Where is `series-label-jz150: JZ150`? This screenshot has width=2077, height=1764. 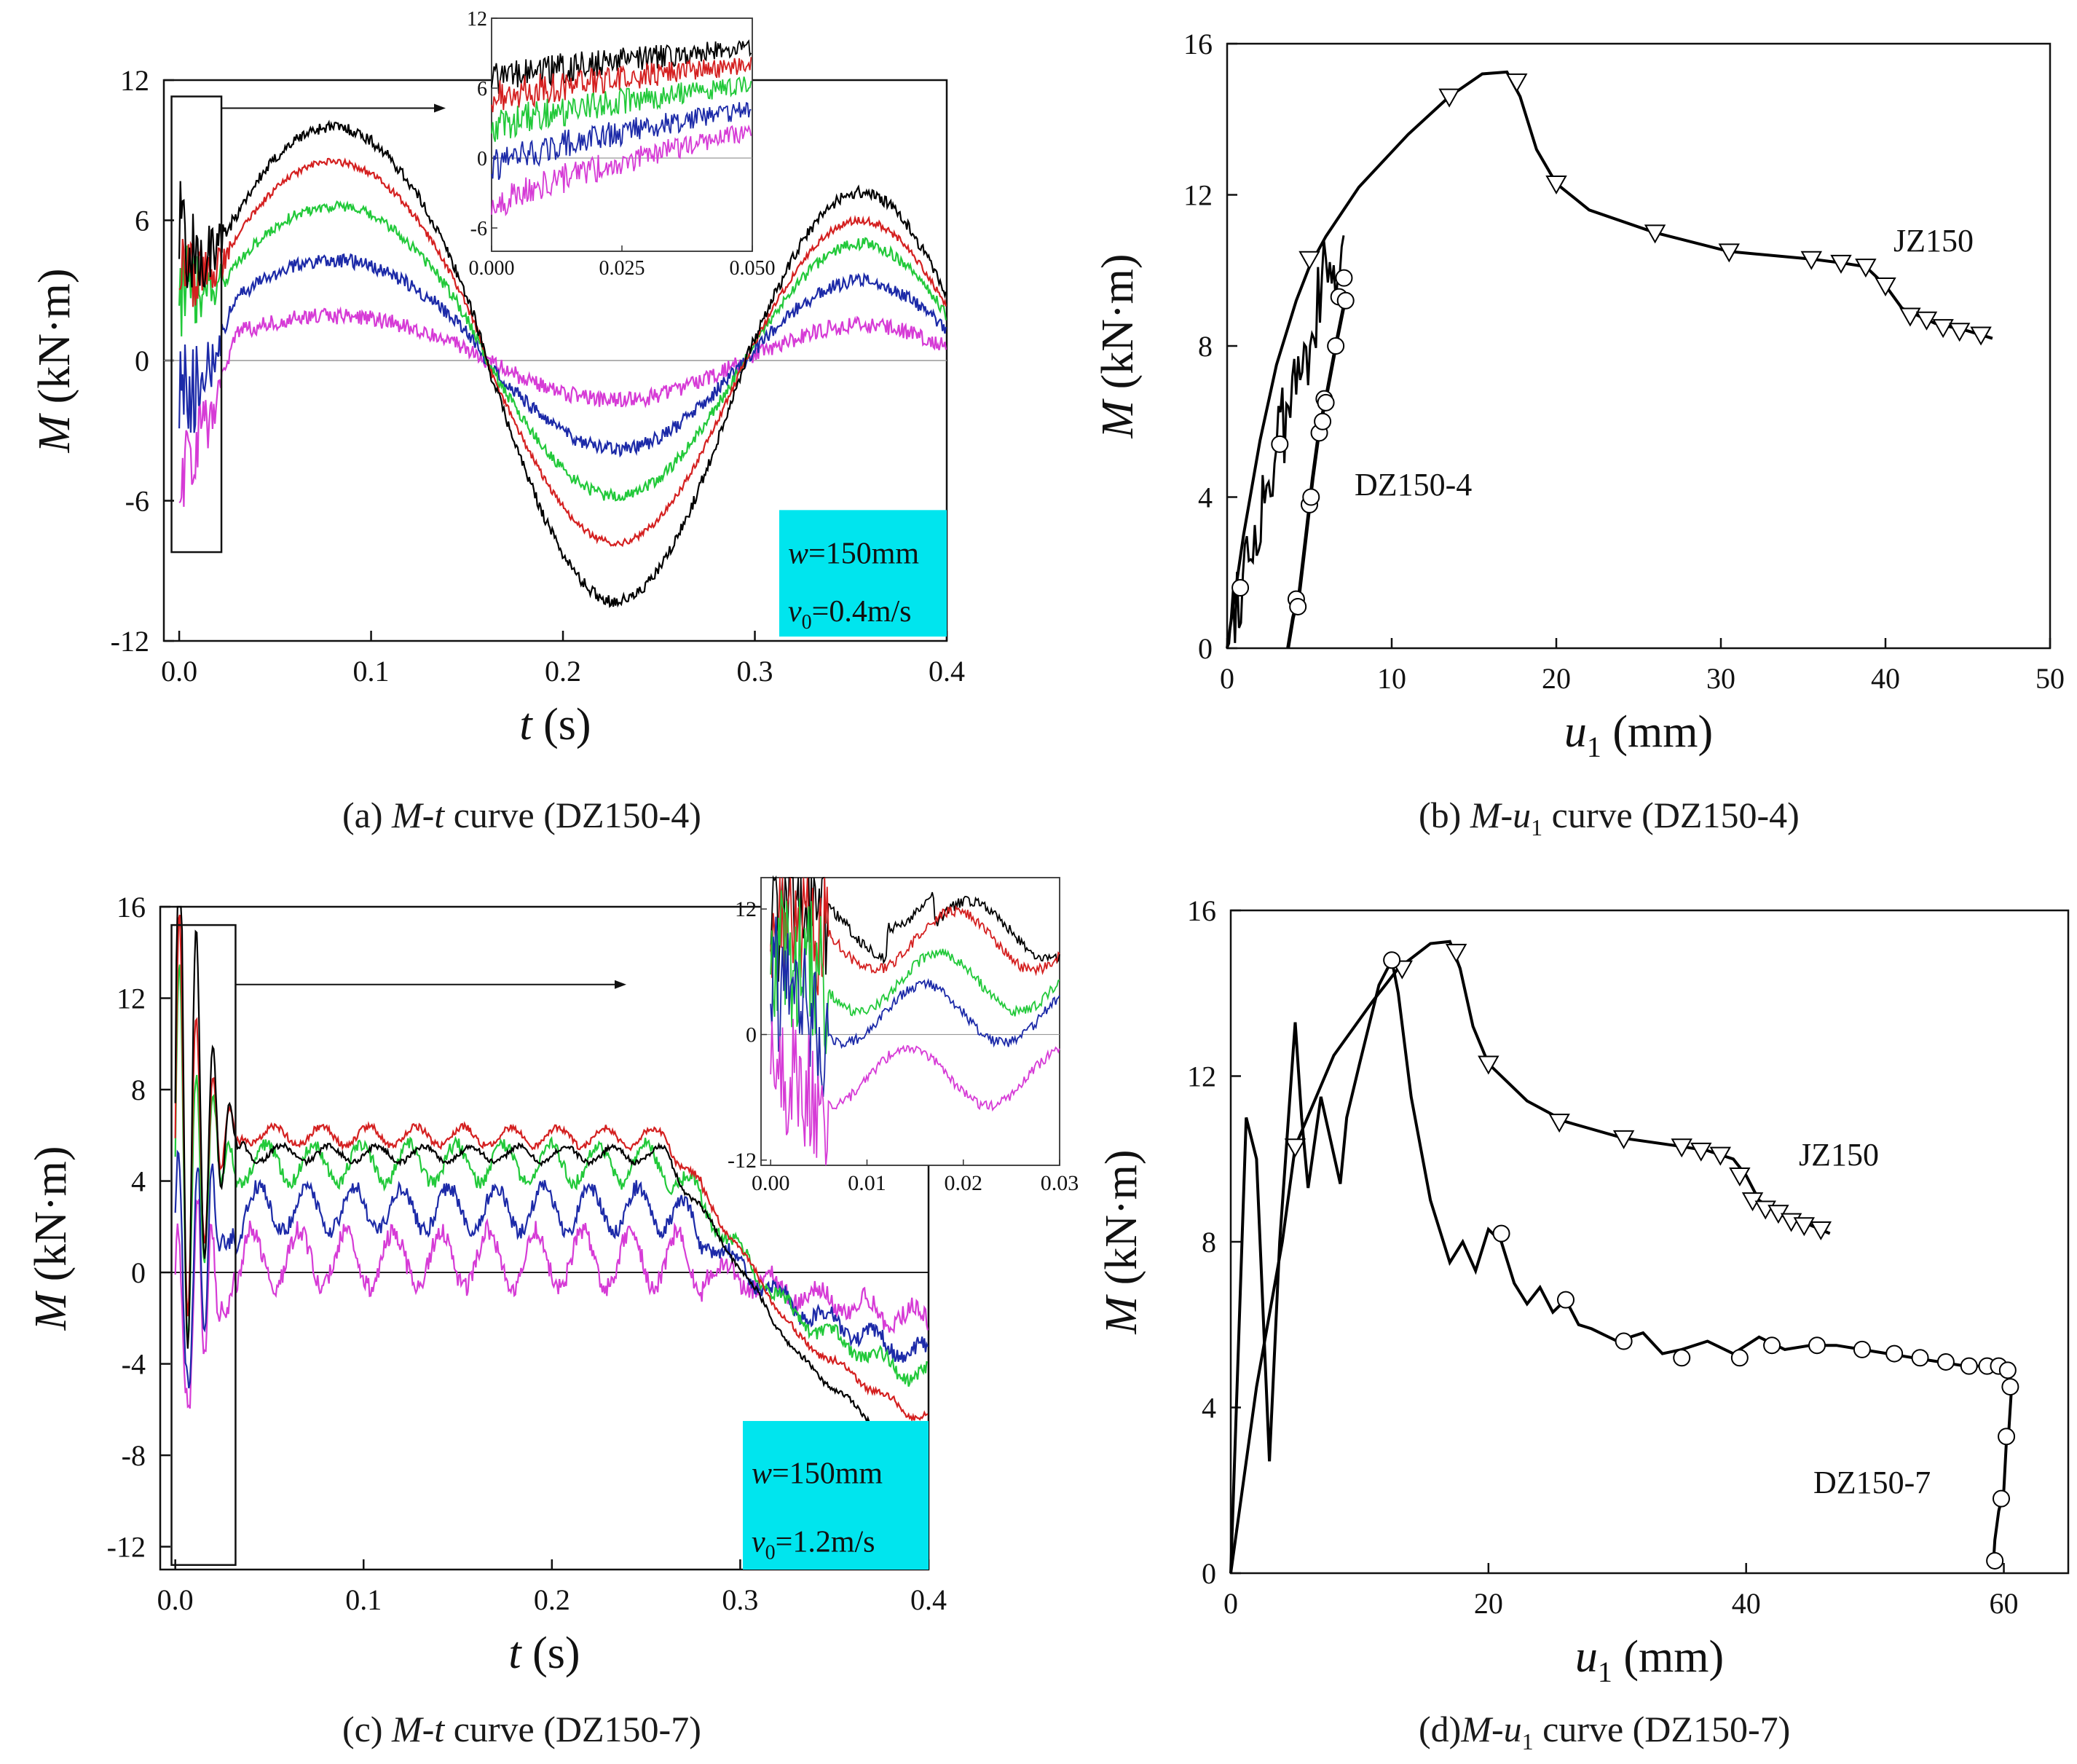 series-label-jz150: JZ150 is located at coordinates (1933, 241).